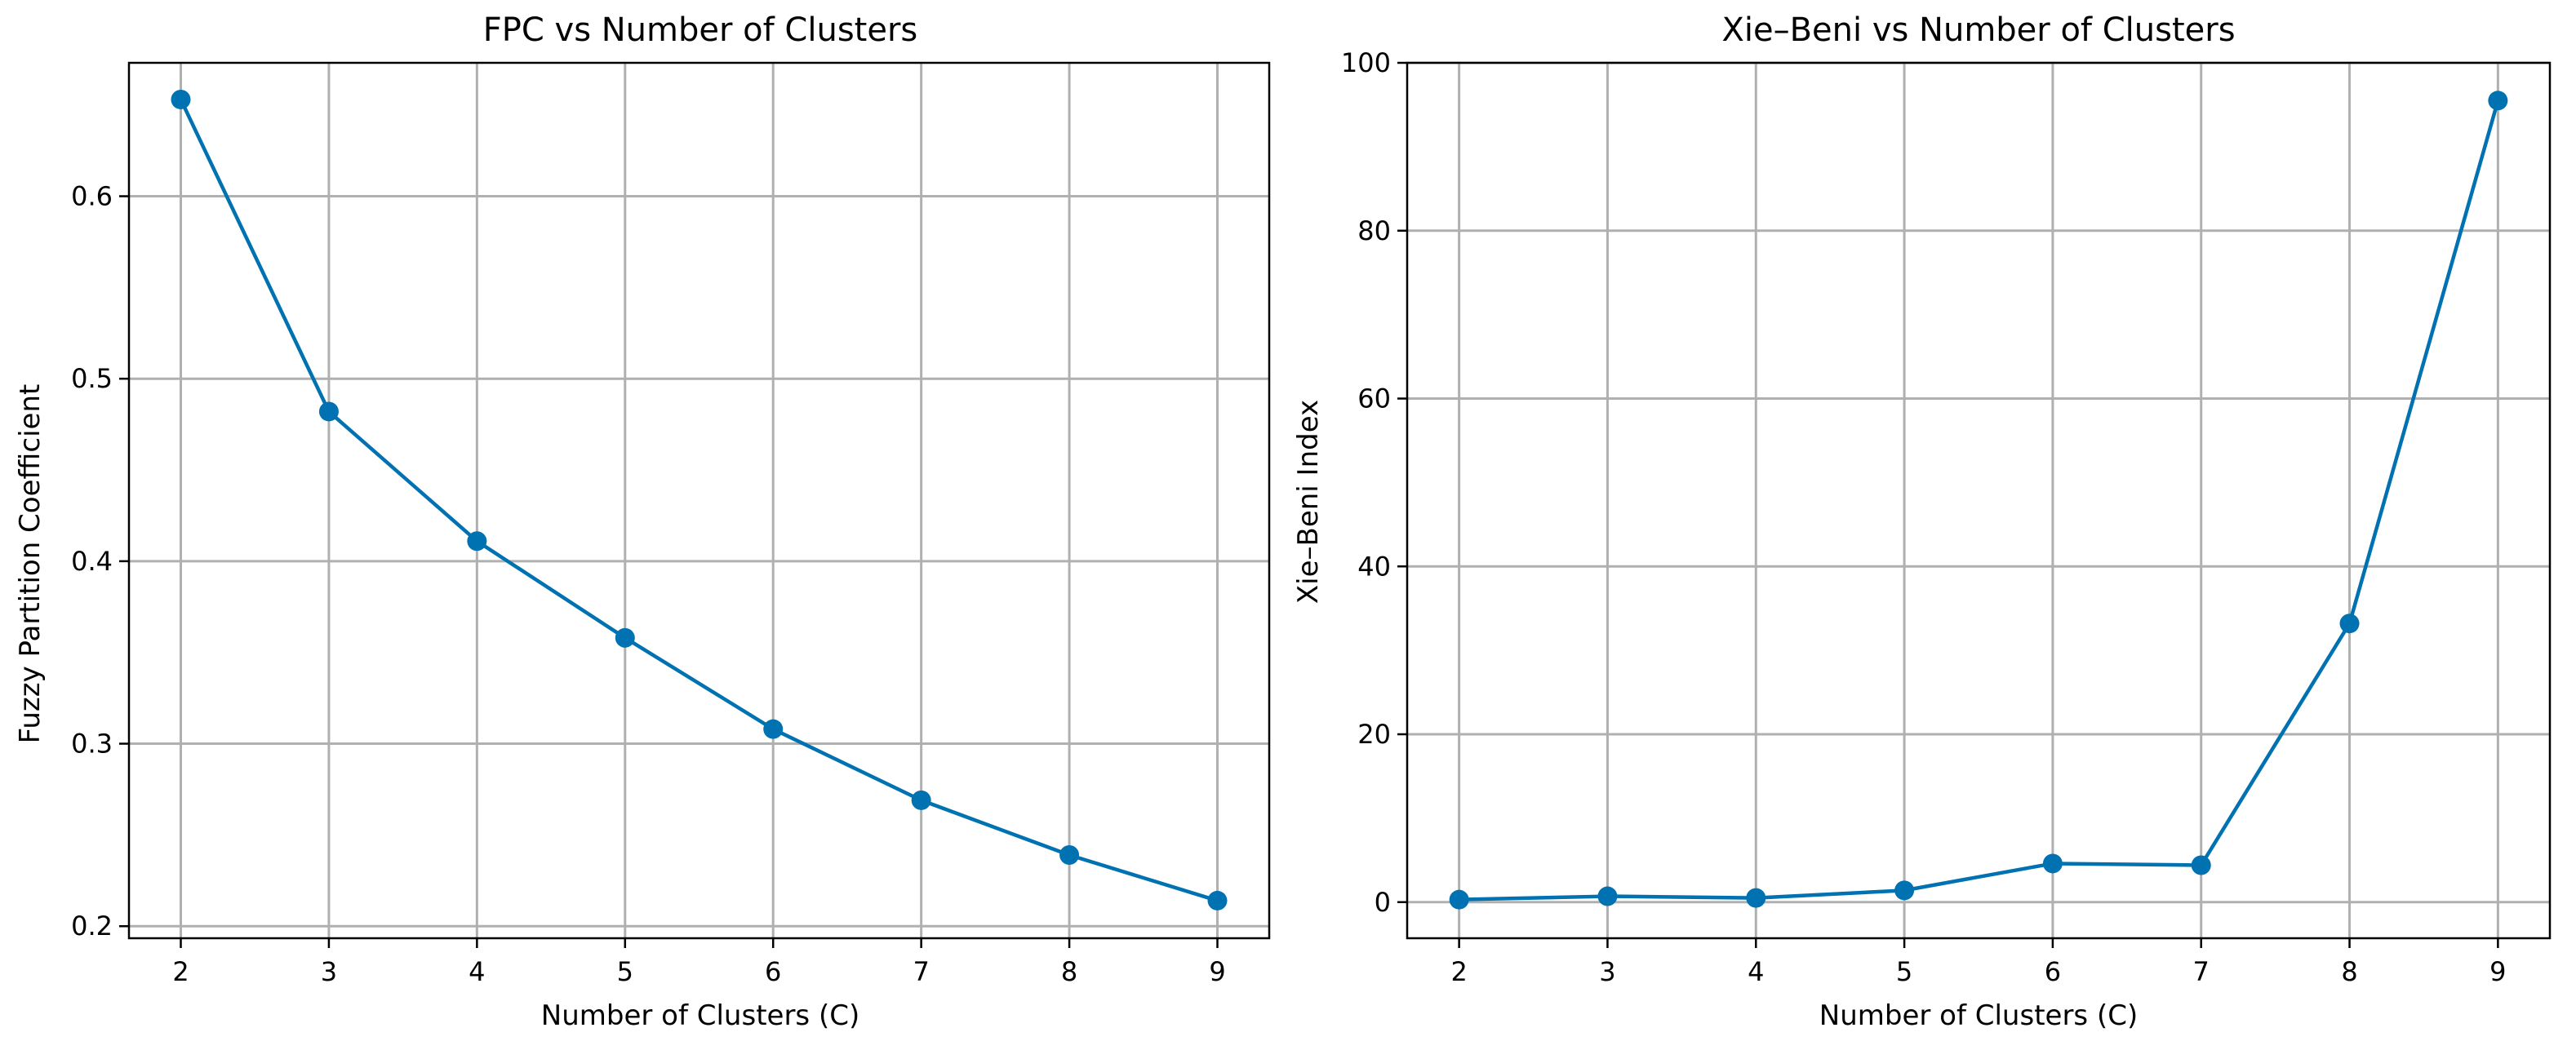  Describe the element at coordinates (1069, 972) in the screenshot. I see `fpc-chart-x-tick-label: 8` at that location.